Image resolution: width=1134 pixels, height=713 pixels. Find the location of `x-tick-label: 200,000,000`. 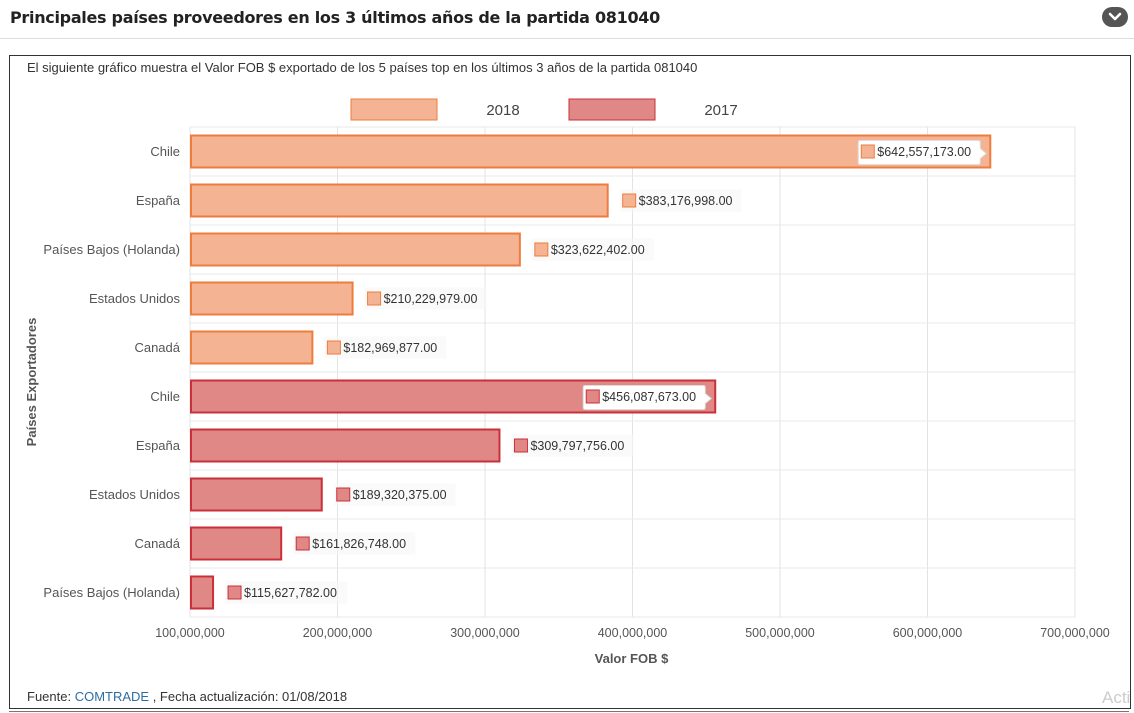

x-tick-label: 200,000,000 is located at coordinates (338, 633).